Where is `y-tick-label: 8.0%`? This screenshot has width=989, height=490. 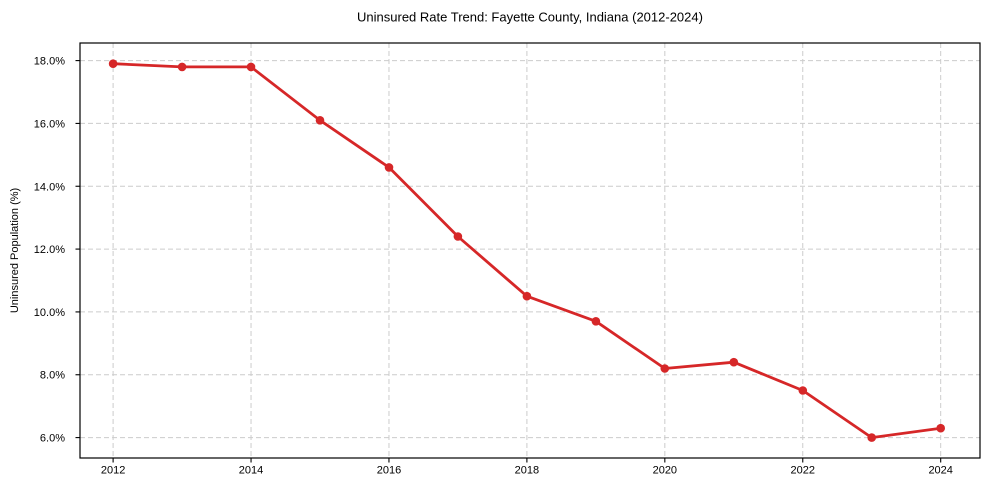
y-tick-label: 8.0% is located at coordinates (52, 376).